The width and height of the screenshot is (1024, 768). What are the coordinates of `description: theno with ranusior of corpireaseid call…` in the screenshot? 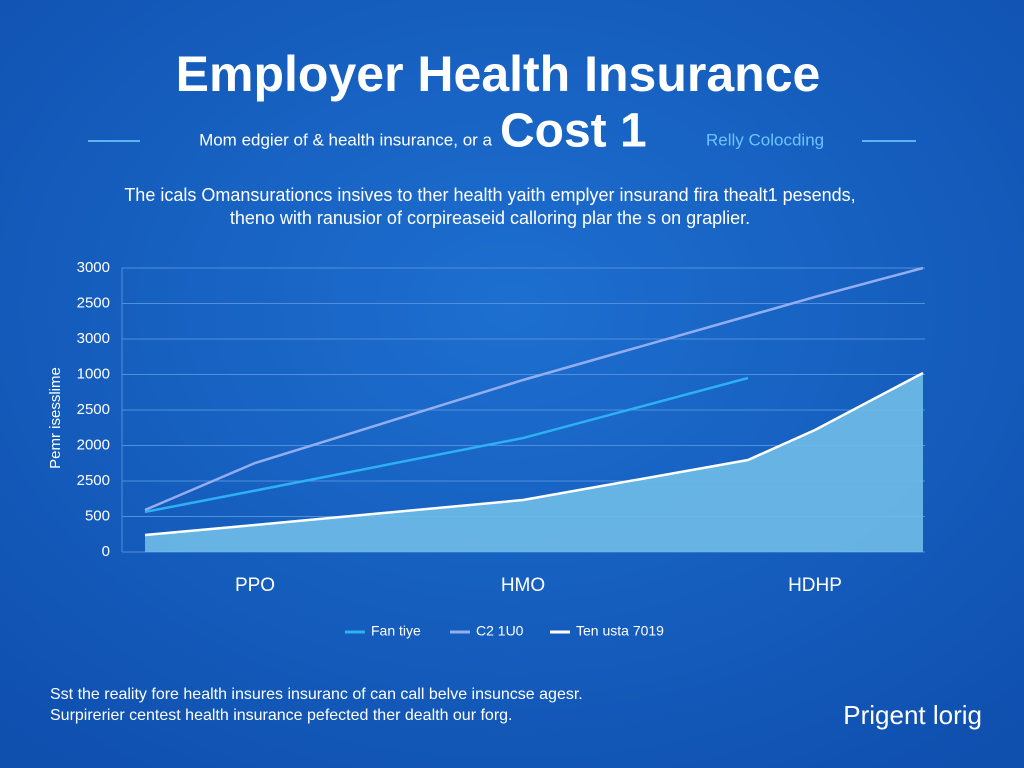 It's located at (490, 218).